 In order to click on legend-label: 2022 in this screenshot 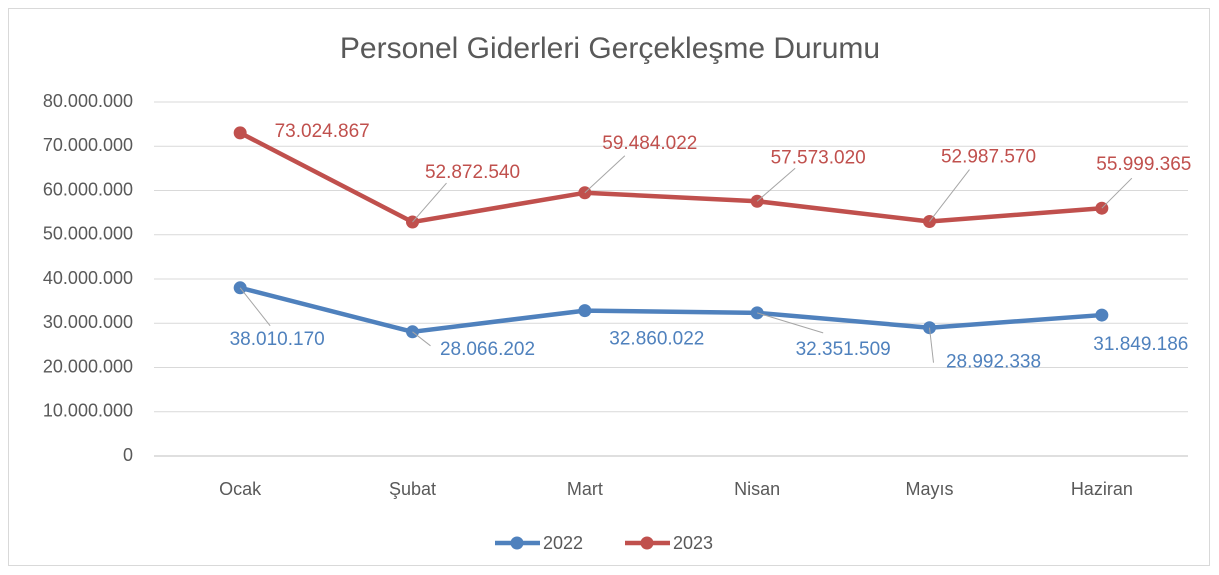, I will do `click(563, 543)`.